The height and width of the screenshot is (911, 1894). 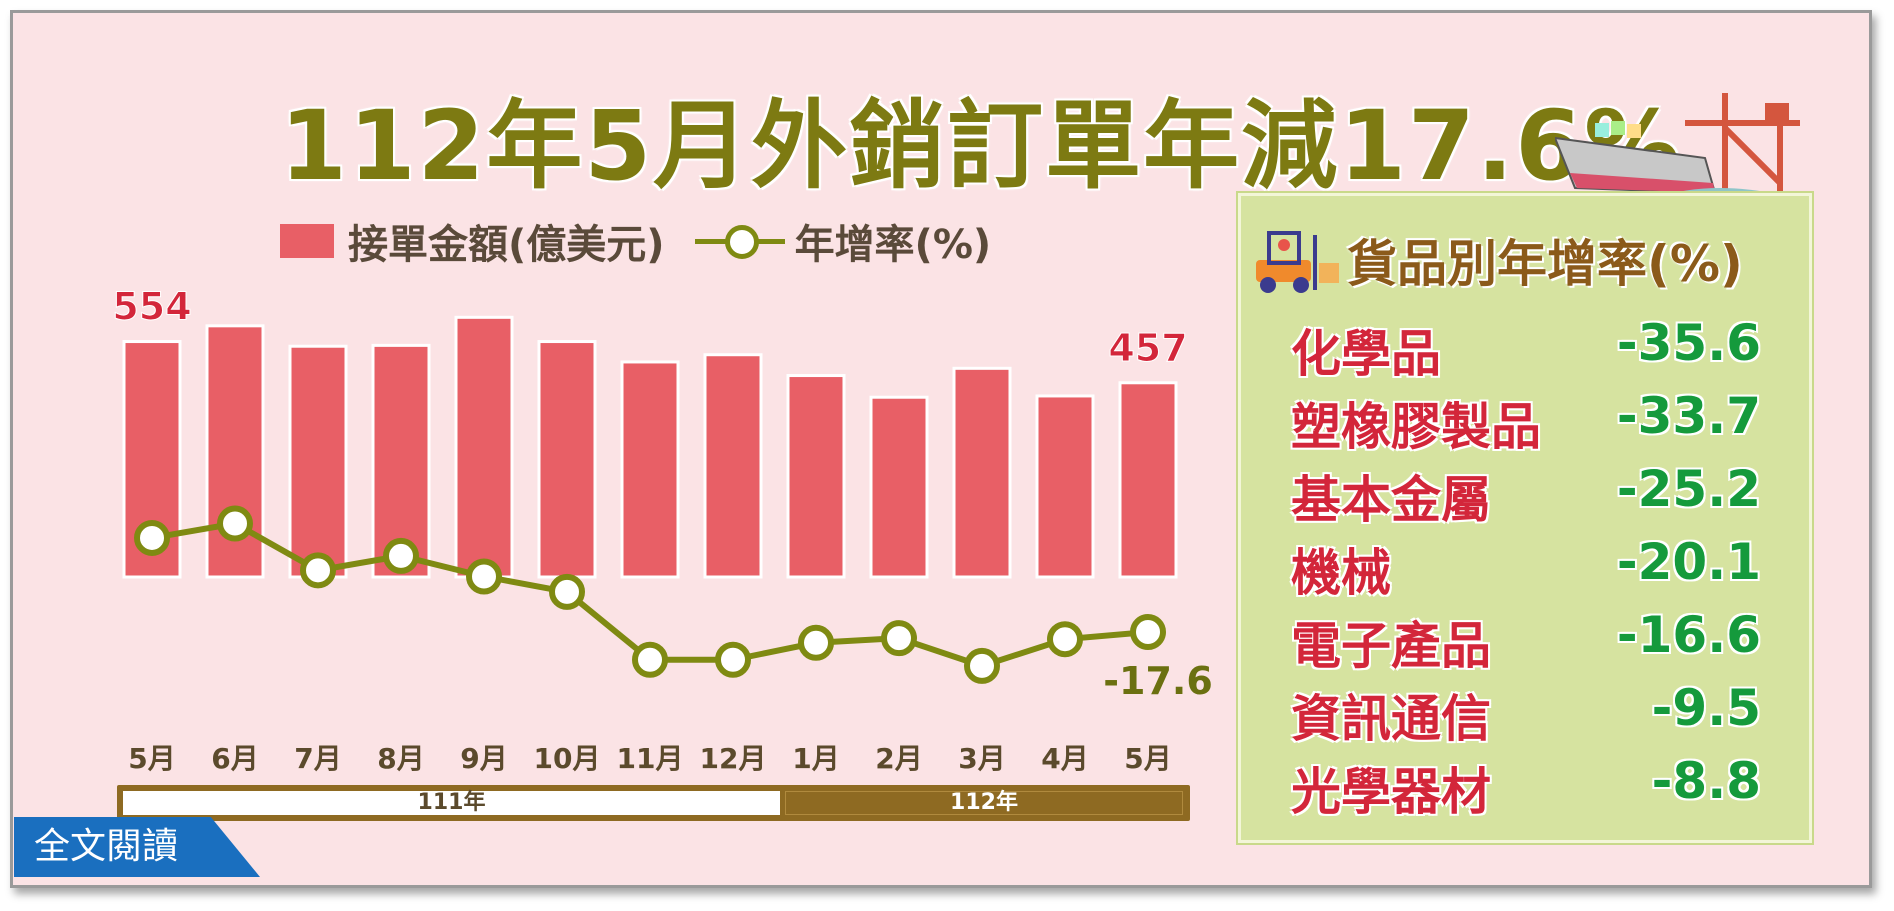 What do you see at coordinates (317, 758) in the screenshot?
I see `month-label: 7月` at bounding box center [317, 758].